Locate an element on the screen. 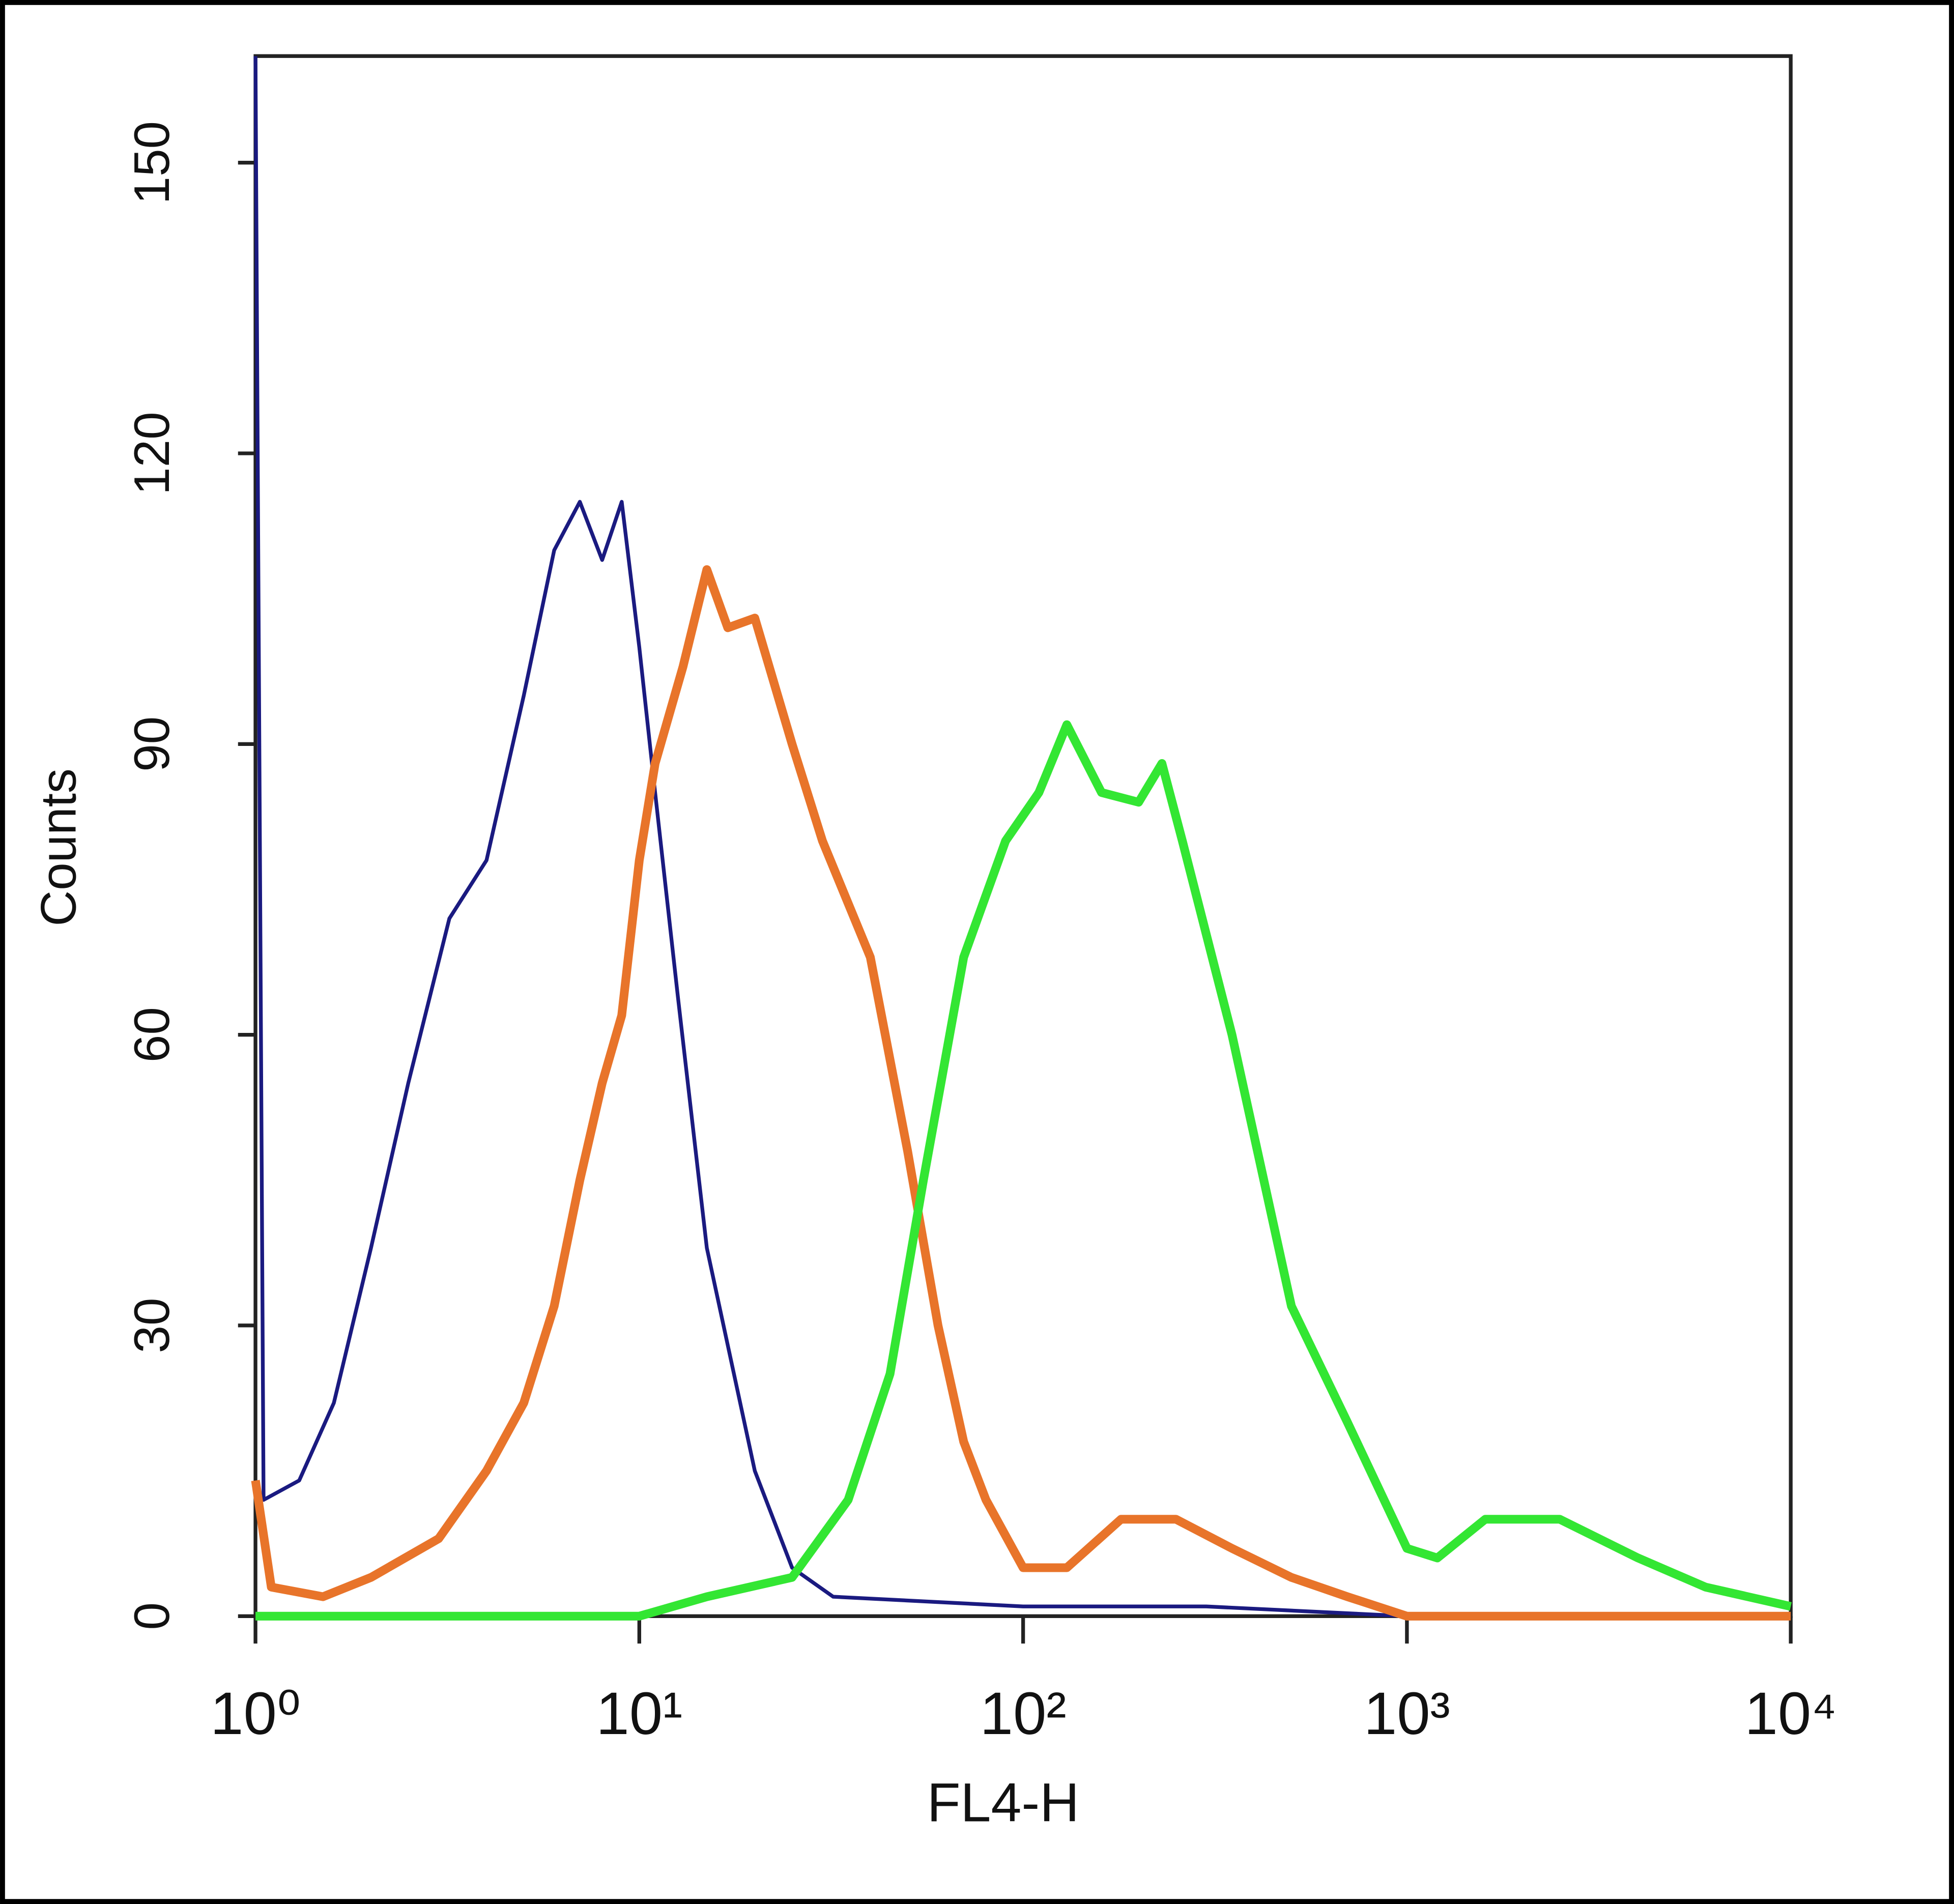  y-tick-label: 30 is located at coordinates (152, 1325).